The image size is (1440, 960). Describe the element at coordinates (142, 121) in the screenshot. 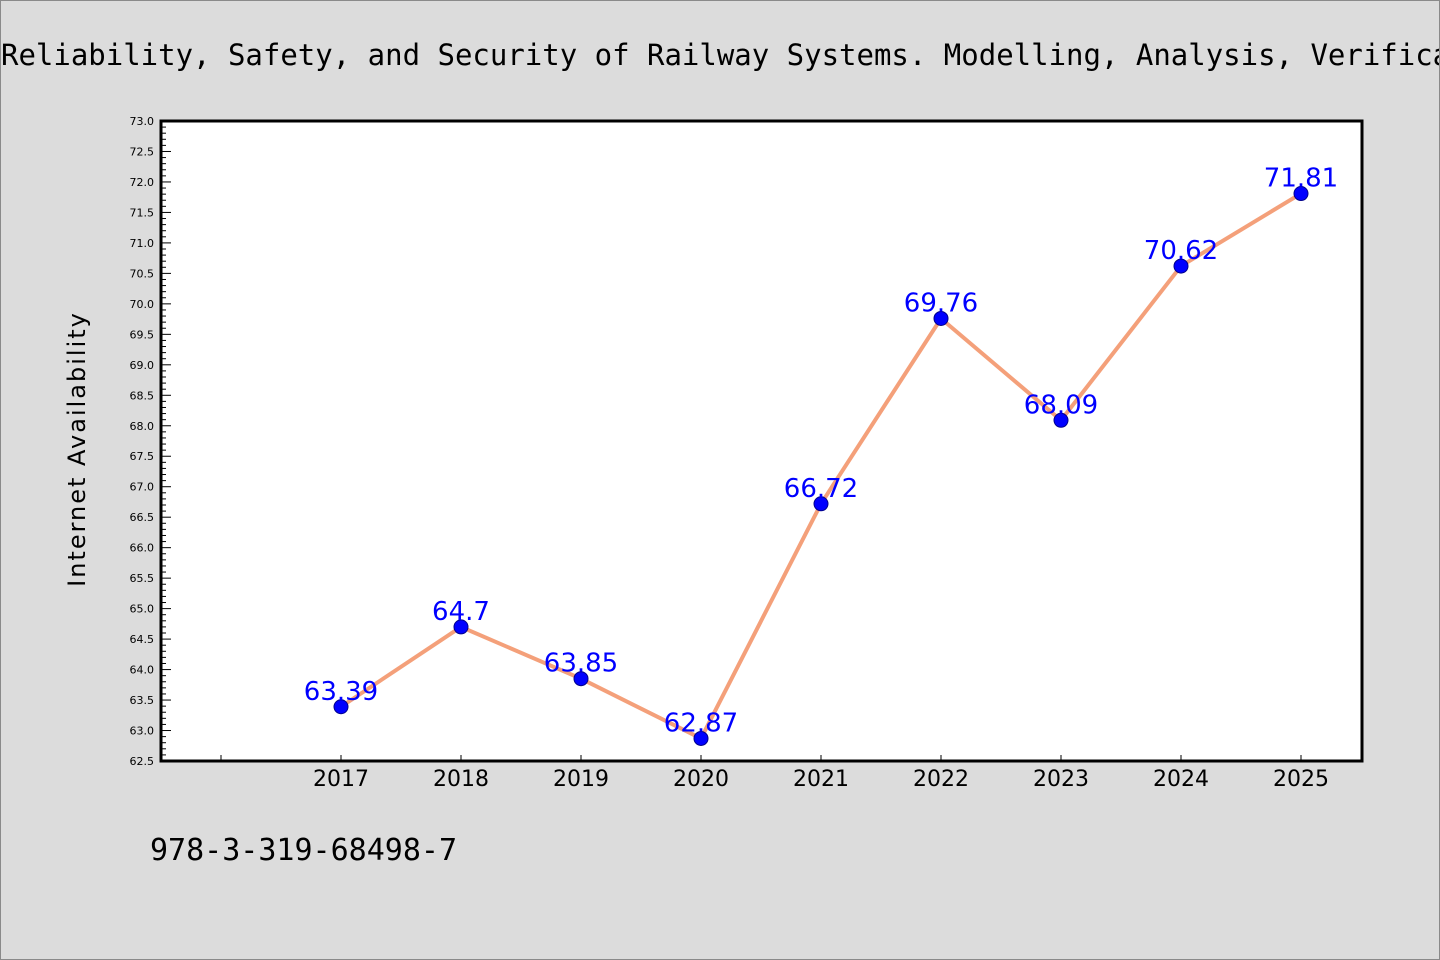

I see `y-tick-label: 73.0` at that location.